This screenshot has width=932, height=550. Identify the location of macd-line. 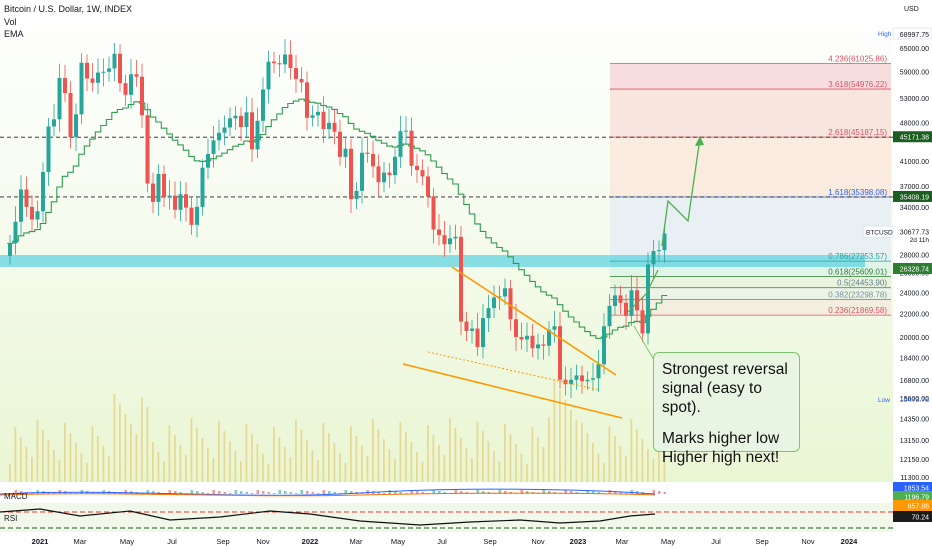
(328, 492).